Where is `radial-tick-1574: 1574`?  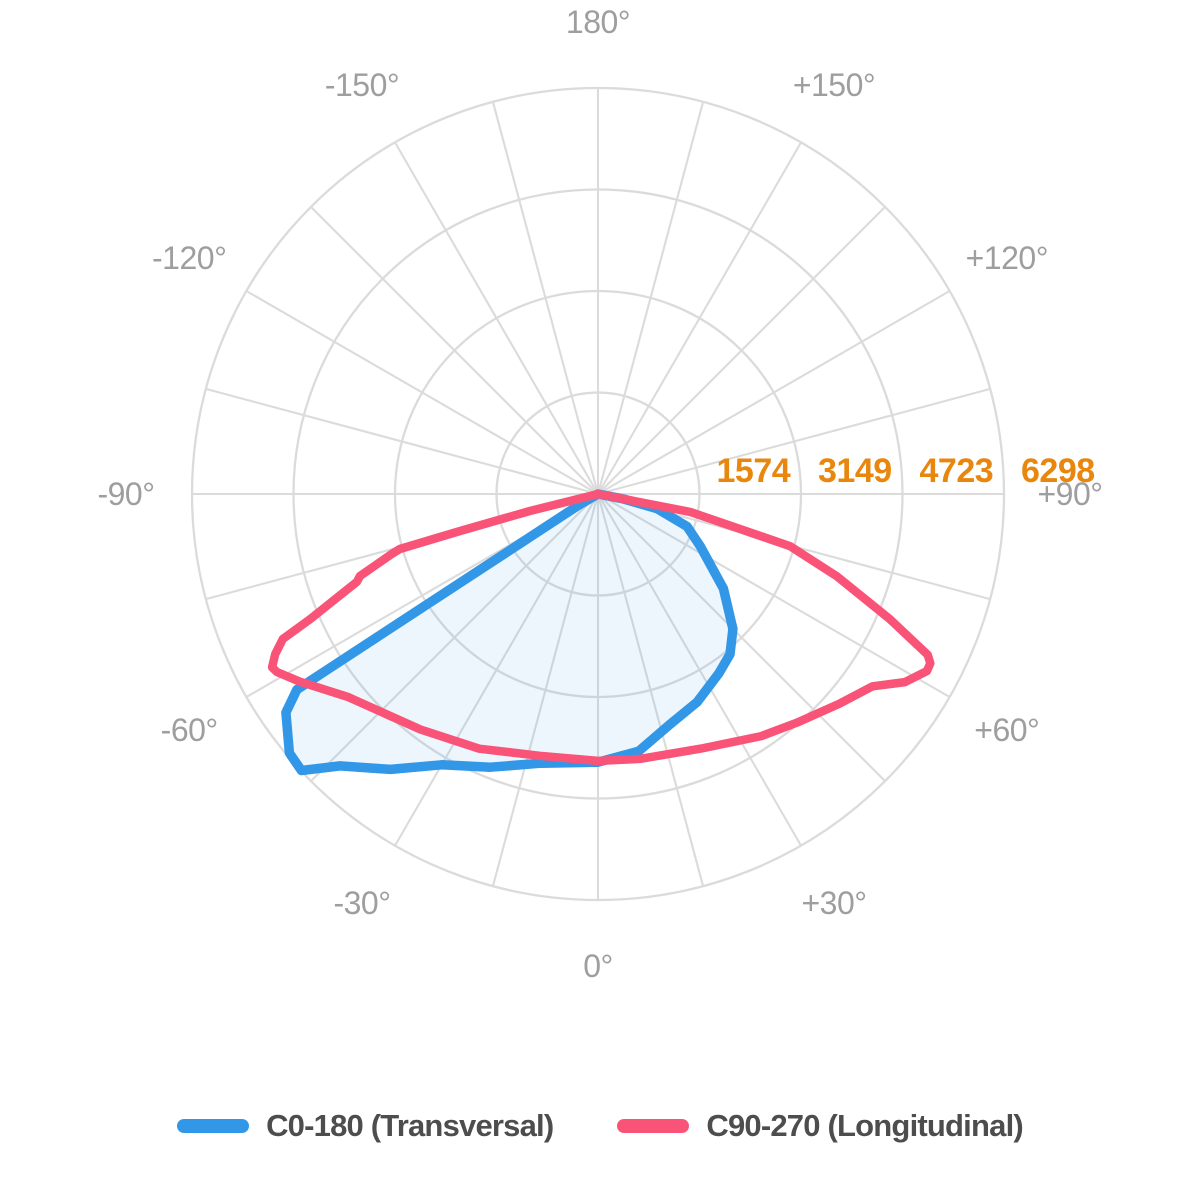
radial-tick-1574: 1574 is located at coordinates (754, 471).